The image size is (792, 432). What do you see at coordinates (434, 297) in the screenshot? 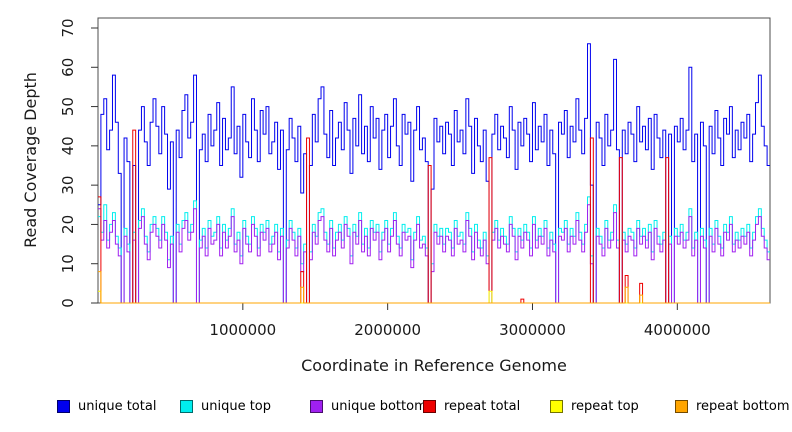
I see `series-line-repeat-top` at bounding box center [434, 297].